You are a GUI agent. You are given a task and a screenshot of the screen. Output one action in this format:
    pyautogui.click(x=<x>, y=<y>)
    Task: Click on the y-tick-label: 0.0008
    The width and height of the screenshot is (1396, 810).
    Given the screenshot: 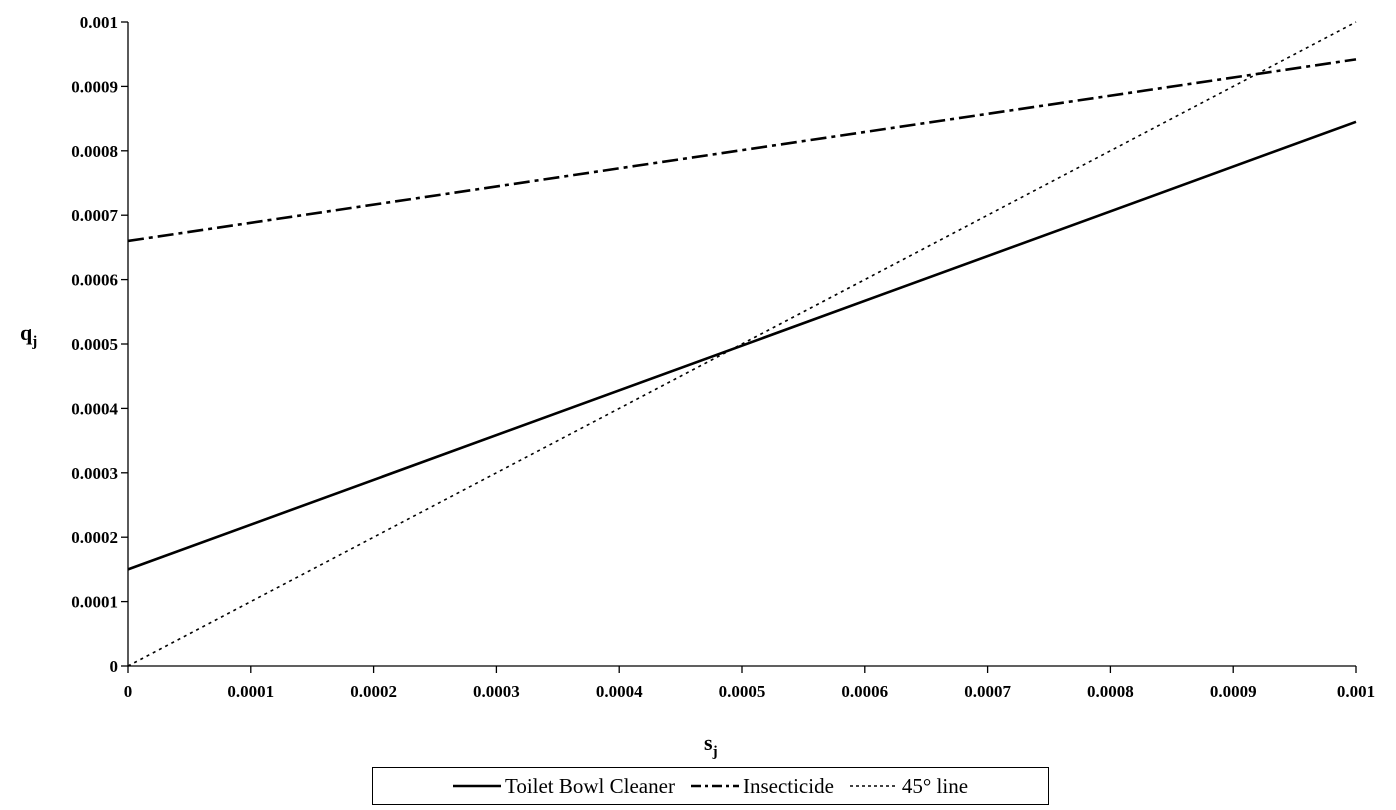 What is the action you would take?
    pyautogui.click(x=94, y=151)
    